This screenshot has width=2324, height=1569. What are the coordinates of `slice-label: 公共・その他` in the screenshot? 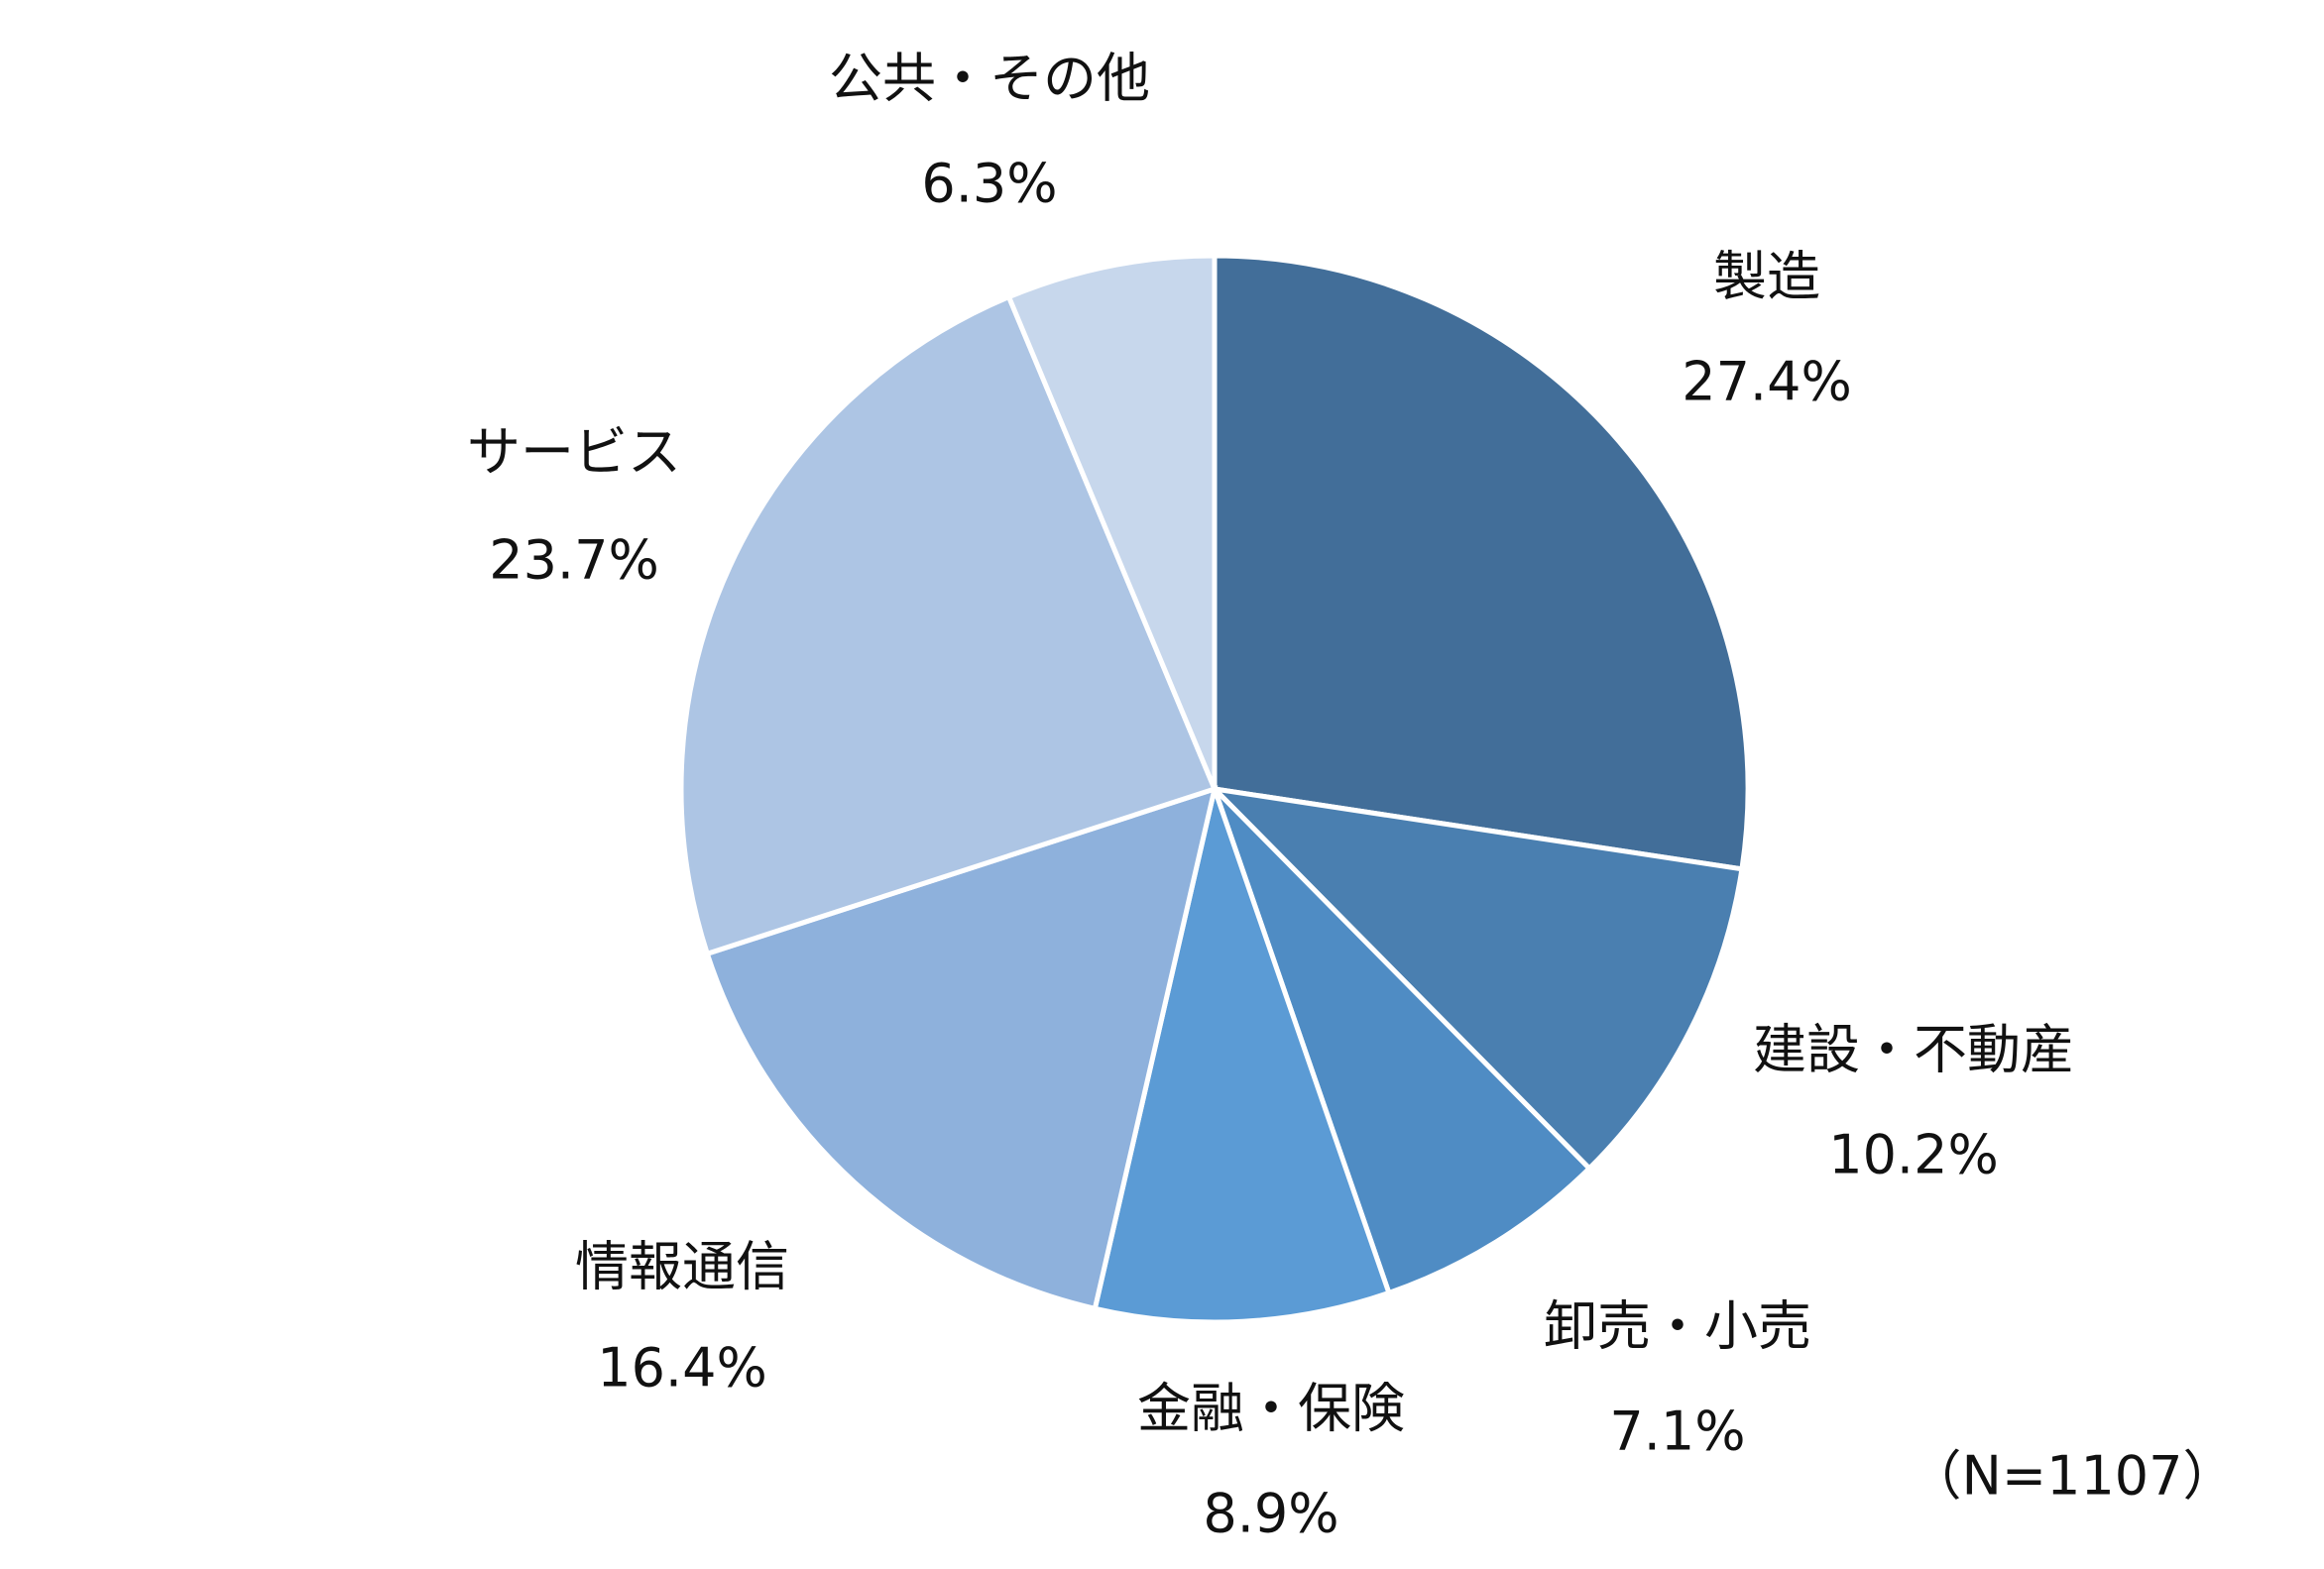 It's located at (989, 79).